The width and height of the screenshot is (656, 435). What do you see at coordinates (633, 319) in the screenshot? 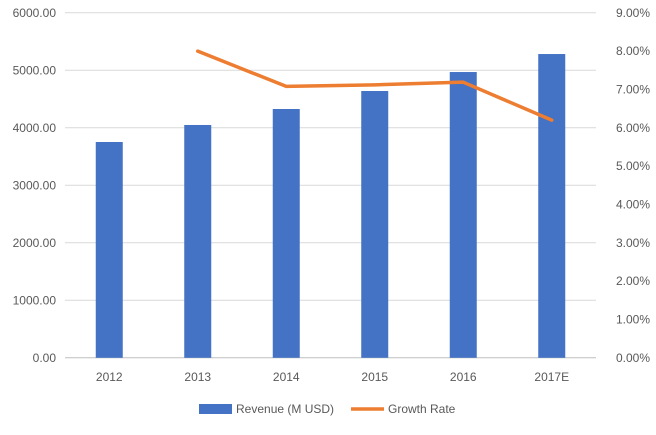
I see `y-right-tick-label: 1.00%` at bounding box center [633, 319].